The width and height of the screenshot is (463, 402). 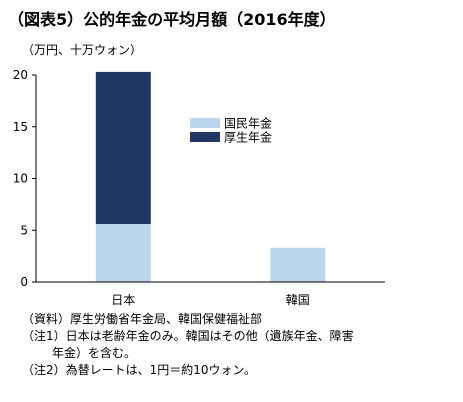 What do you see at coordinates (142, 319) in the screenshot?
I see `note-source: （資料）厚生労働省年金局、韓国保健福祉部` at bounding box center [142, 319].